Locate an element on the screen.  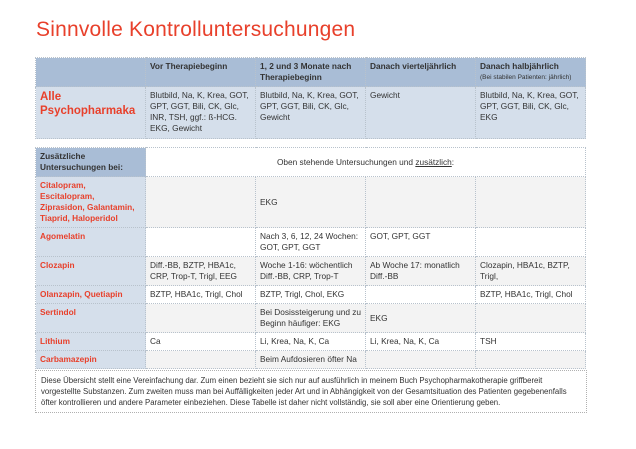
header-note: (Bei stabilen Patienten: jährlich) is located at coordinates (526, 77).